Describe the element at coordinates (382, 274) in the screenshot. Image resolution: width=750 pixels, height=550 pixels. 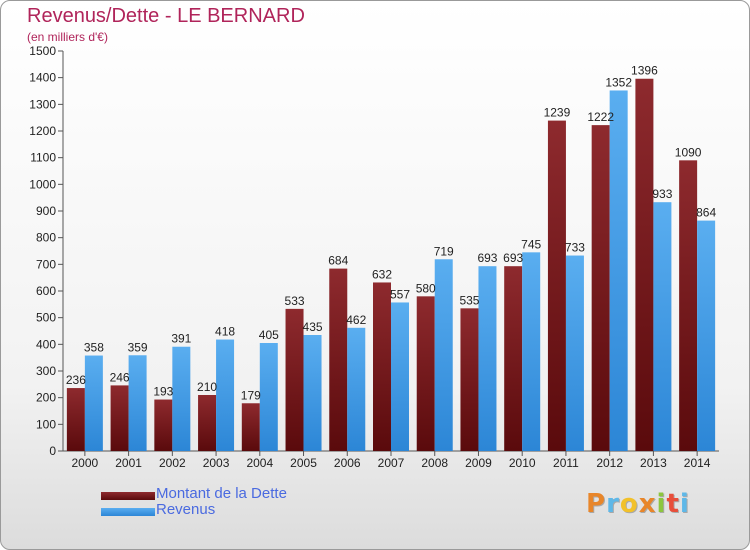
I see `data-label-dette: 632` at that location.